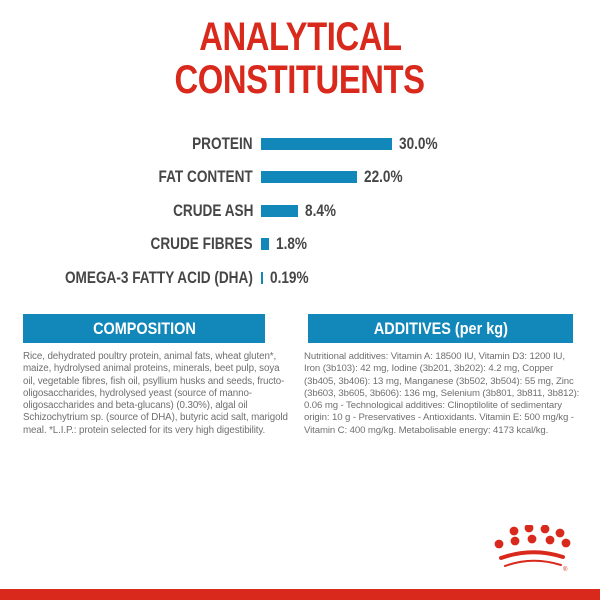 The width and height of the screenshot is (600, 600). I want to click on chart-value-label: 1.8%, so click(291, 244).